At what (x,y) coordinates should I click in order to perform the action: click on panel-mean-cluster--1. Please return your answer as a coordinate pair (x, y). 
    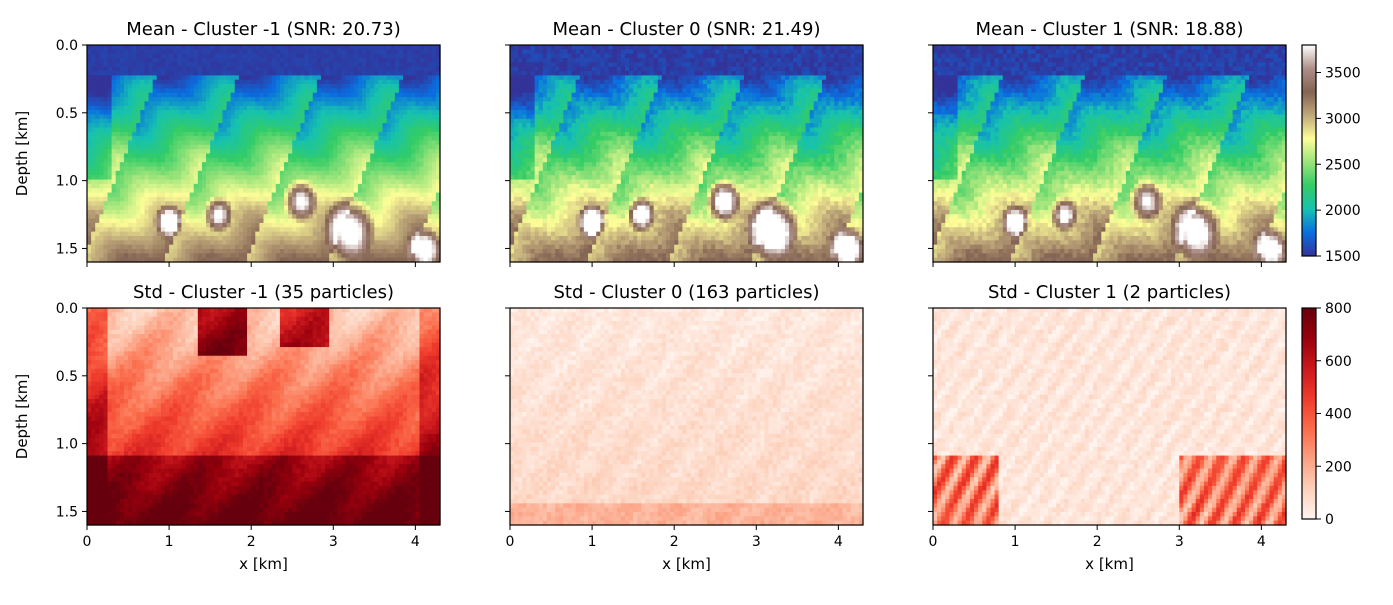
    Looking at the image, I should click on (264, 154).